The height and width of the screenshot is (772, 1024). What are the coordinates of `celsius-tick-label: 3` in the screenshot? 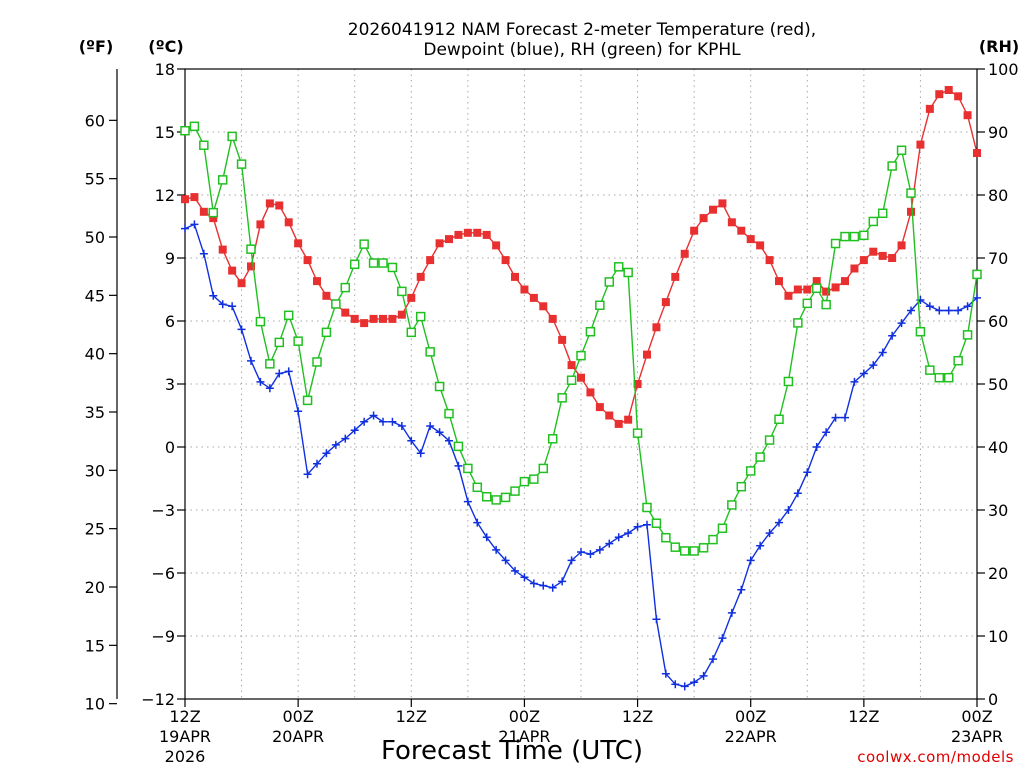 It's located at (170, 384).